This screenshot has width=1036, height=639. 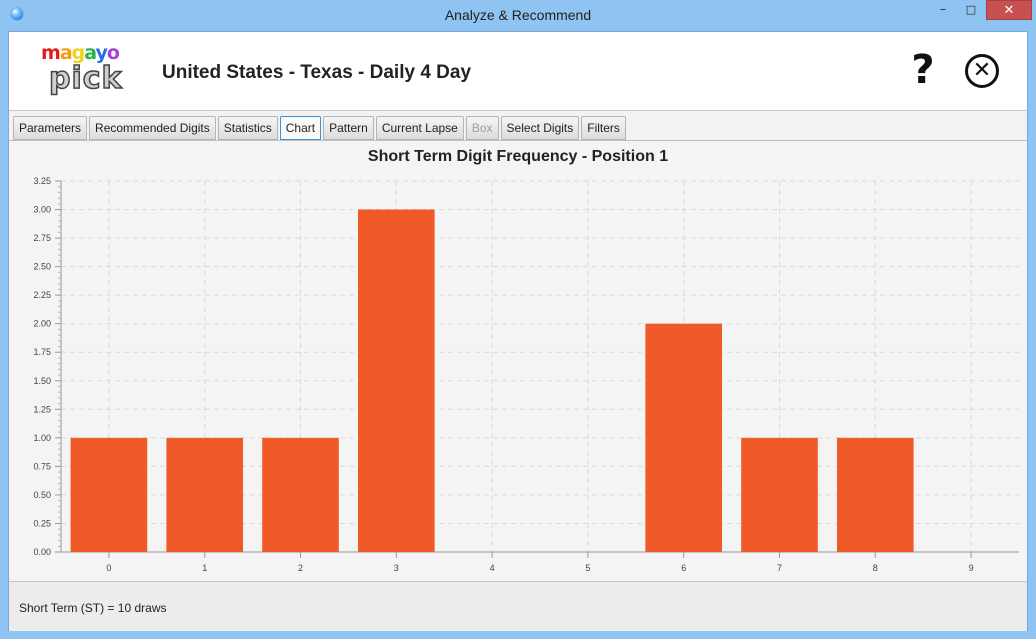 I want to click on y-tick-label: 0.25, so click(x=42, y=523).